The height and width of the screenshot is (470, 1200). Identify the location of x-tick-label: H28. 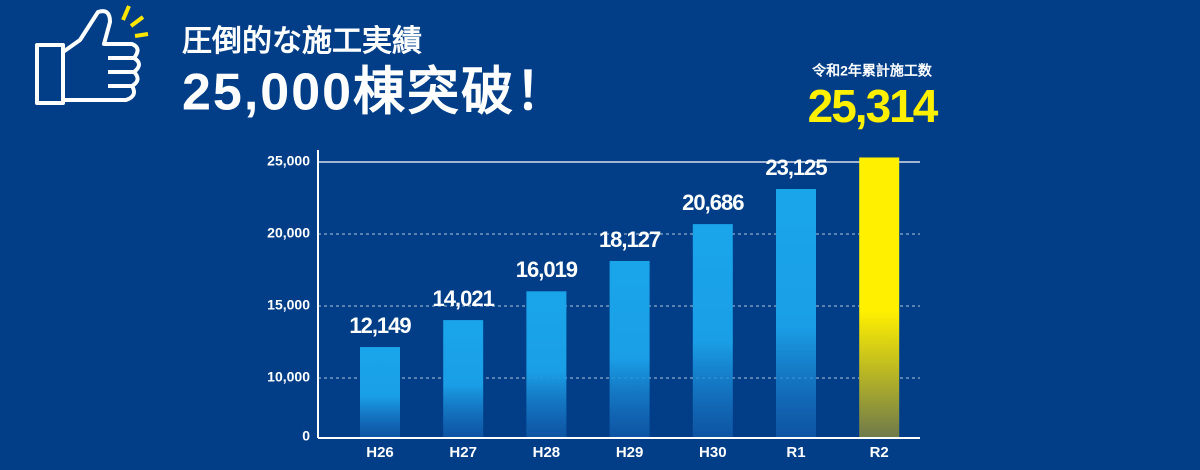
(547, 452).